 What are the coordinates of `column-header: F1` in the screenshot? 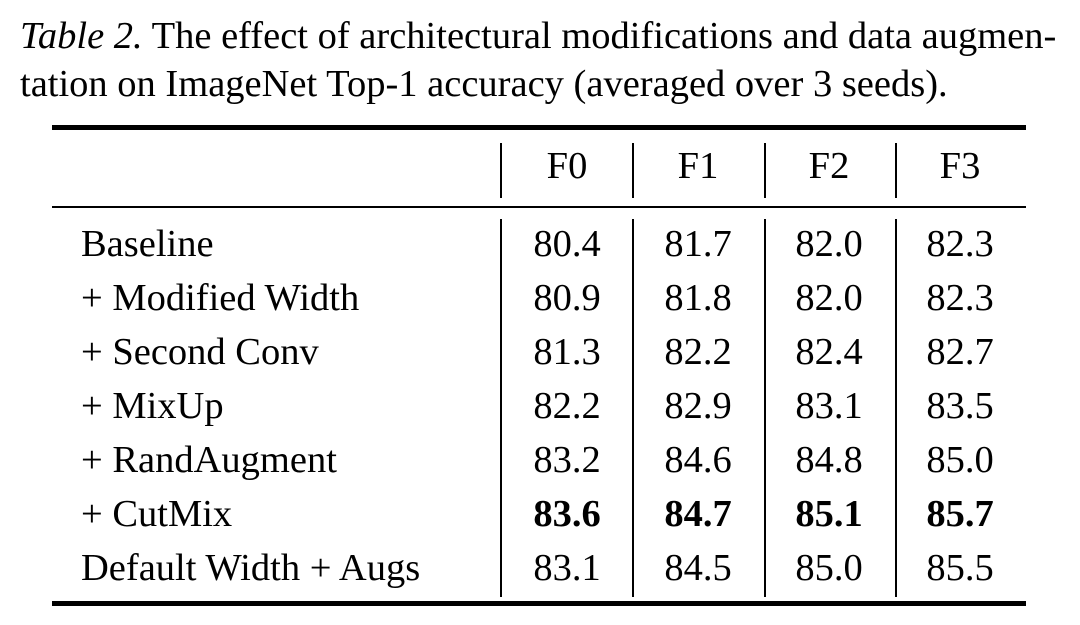 It's located at (698, 166).